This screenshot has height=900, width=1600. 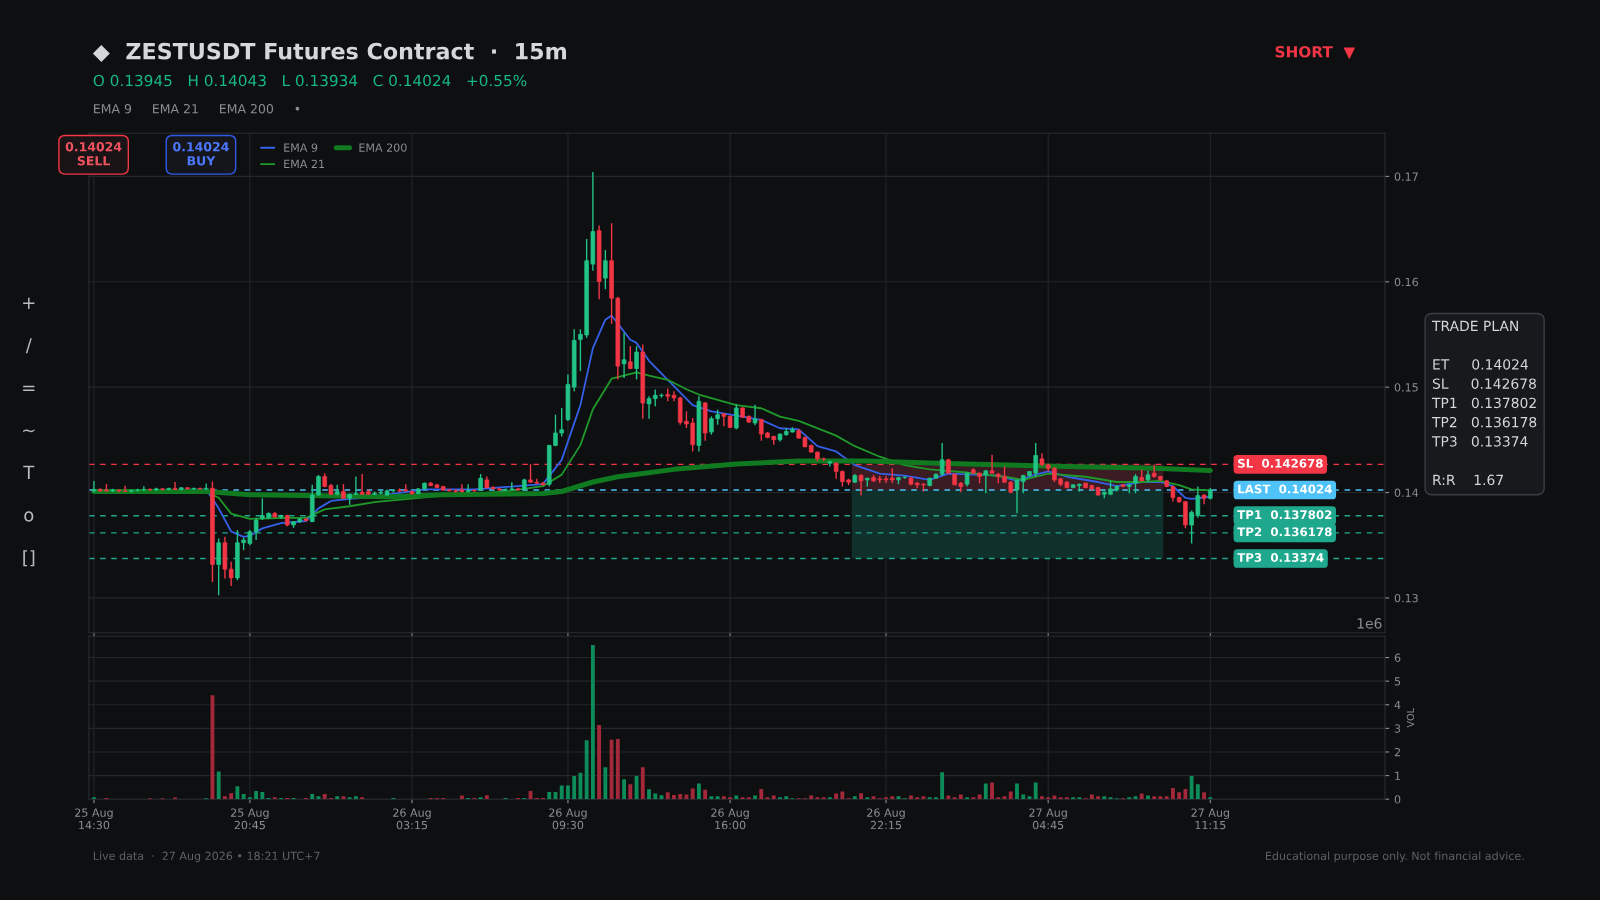 I want to click on chart-subtitle: O 0.13945 H 0.14043 L 0.13934 C 0.14024 +0.55%, so click(x=310, y=80).